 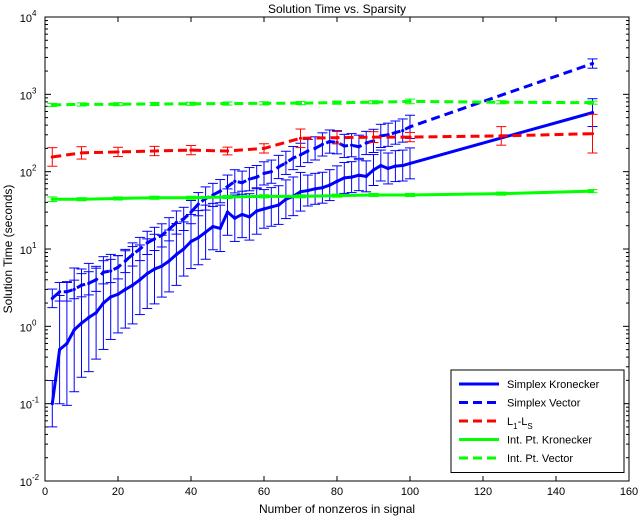 What do you see at coordinates (34, 13) in the screenshot?
I see `y-tick-label-exponent: 4` at bounding box center [34, 13].